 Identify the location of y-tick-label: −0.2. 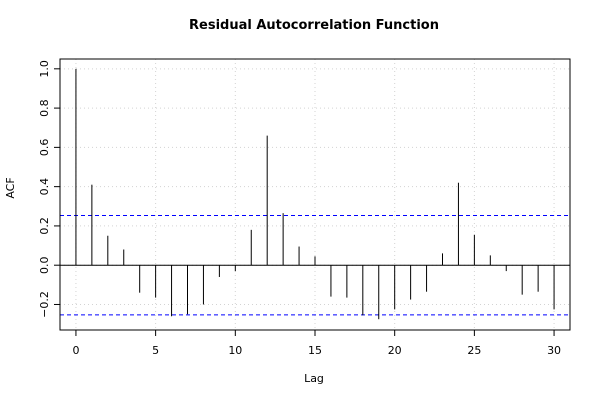
(44, 304).